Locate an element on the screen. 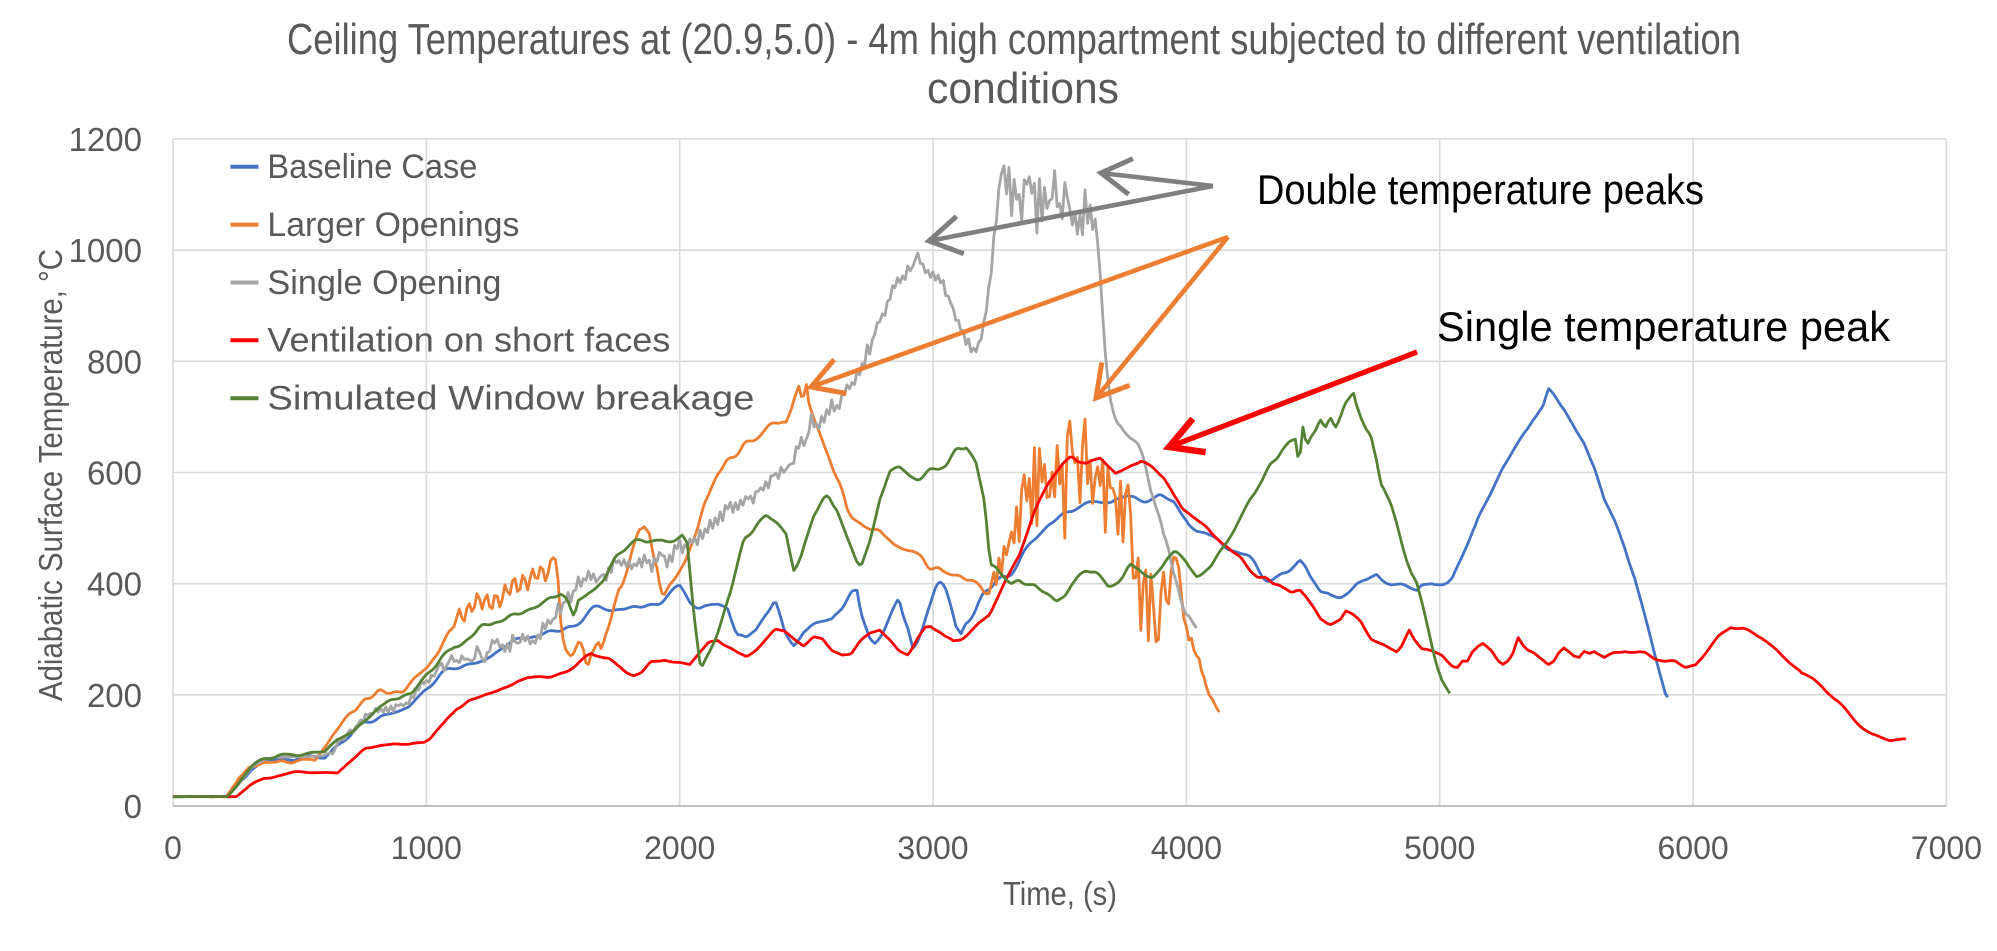 The width and height of the screenshot is (1997, 951). svg-text: 1200 is located at coordinates (105, 139).